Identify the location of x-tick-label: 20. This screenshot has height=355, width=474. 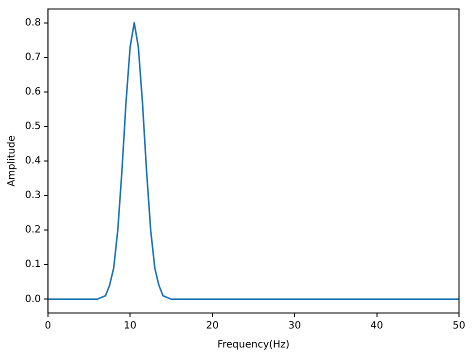
(212, 326).